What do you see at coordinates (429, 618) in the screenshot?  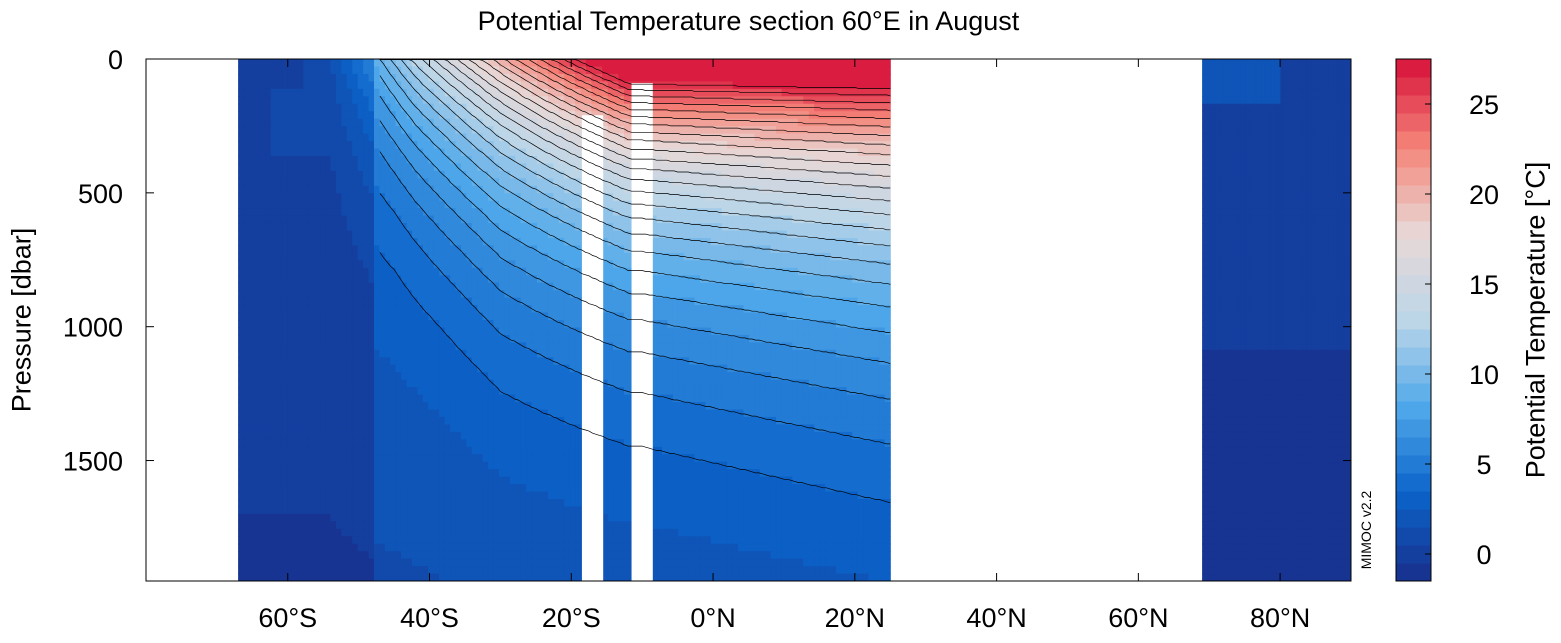 I see `x-tick-label: 40°S` at bounding box center [429, 618].